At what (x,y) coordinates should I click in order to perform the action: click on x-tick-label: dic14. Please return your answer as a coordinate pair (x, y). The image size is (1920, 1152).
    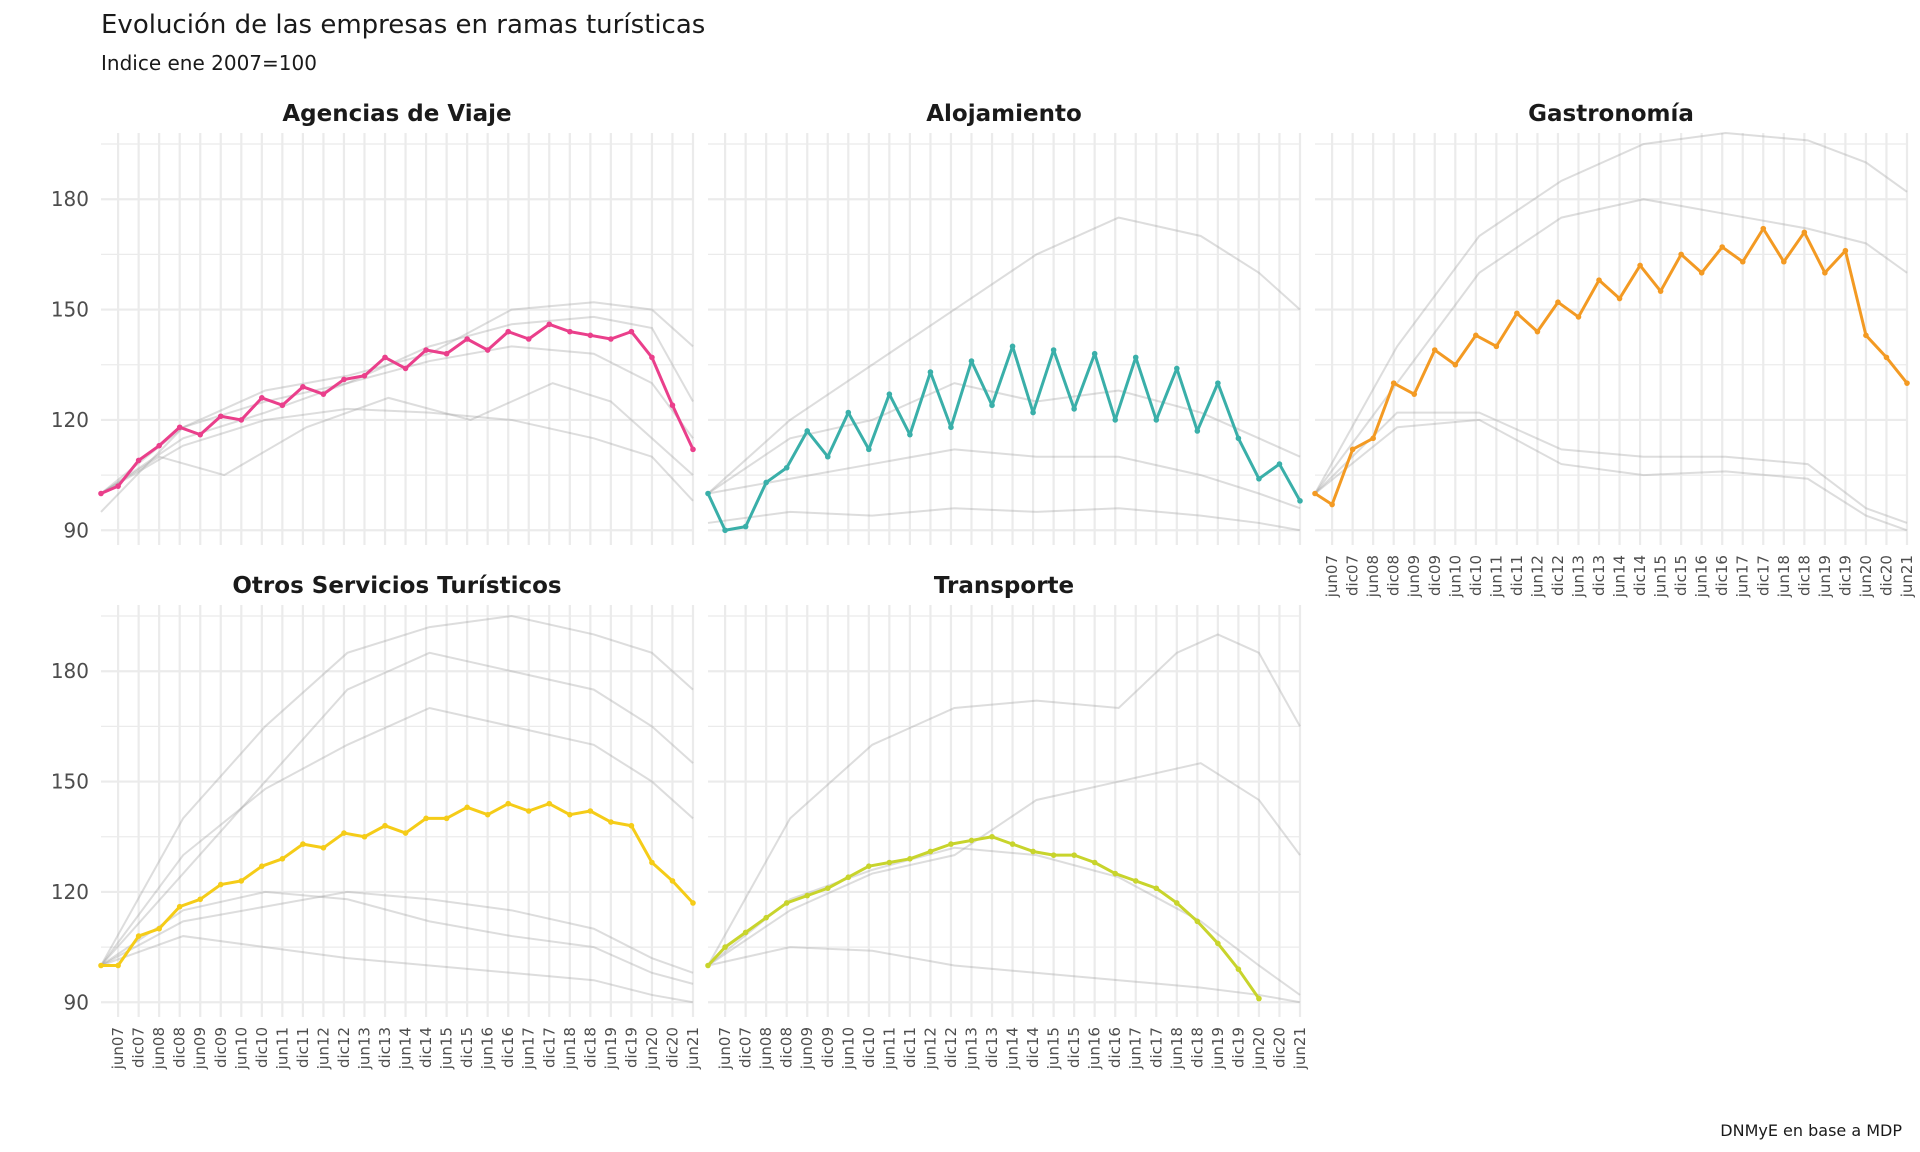
    Looking at the image, I should click on (1033, 1047).